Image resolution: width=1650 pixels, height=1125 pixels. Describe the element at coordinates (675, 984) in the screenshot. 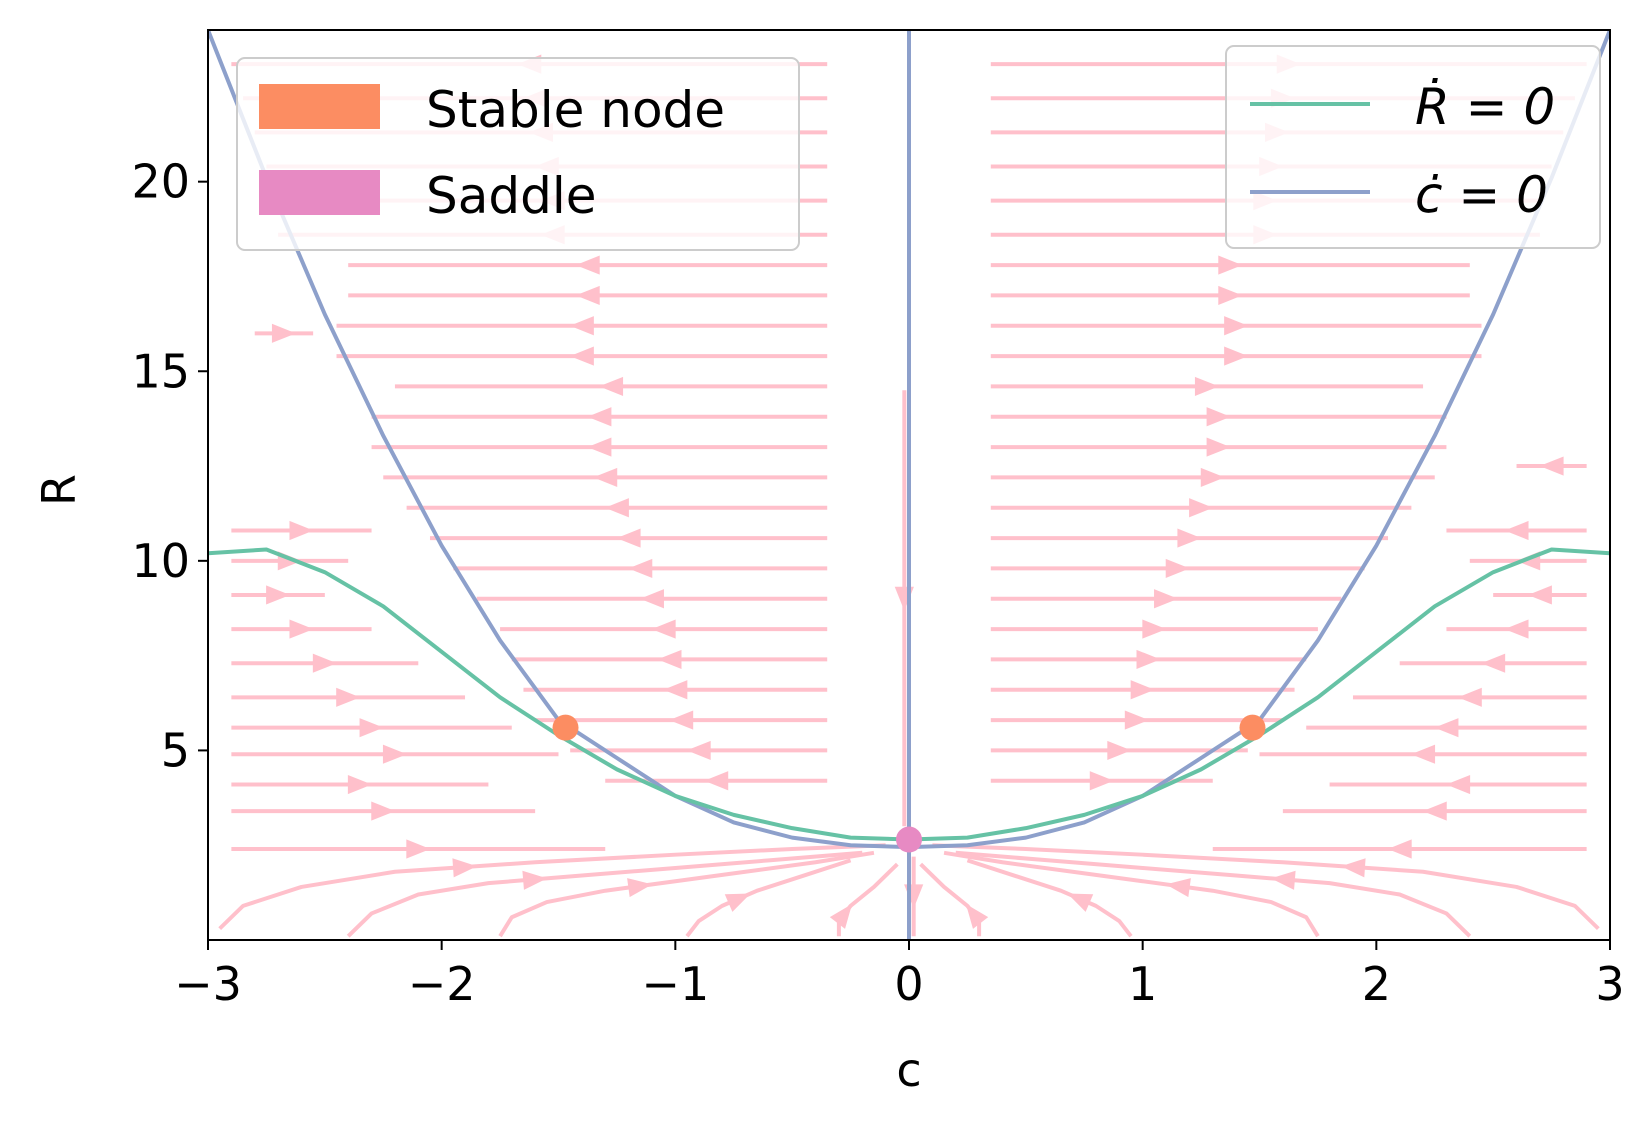

I see `x-tick-label-2: −1` at that location.